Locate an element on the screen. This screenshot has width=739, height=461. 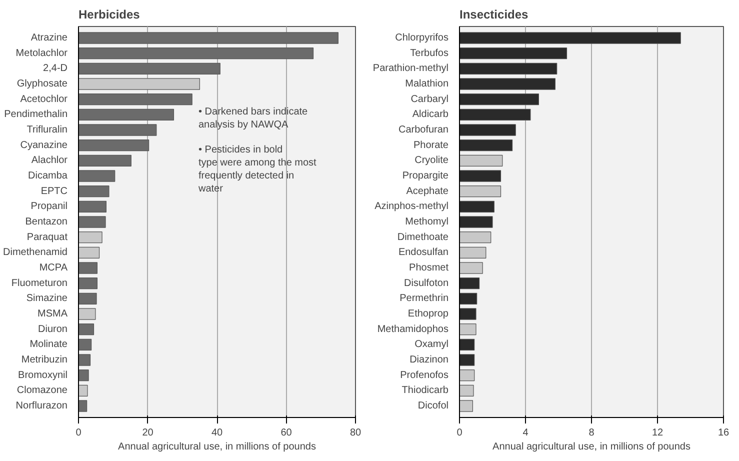
y-tick-label: Paraquat is located at coordinates (47, 237).